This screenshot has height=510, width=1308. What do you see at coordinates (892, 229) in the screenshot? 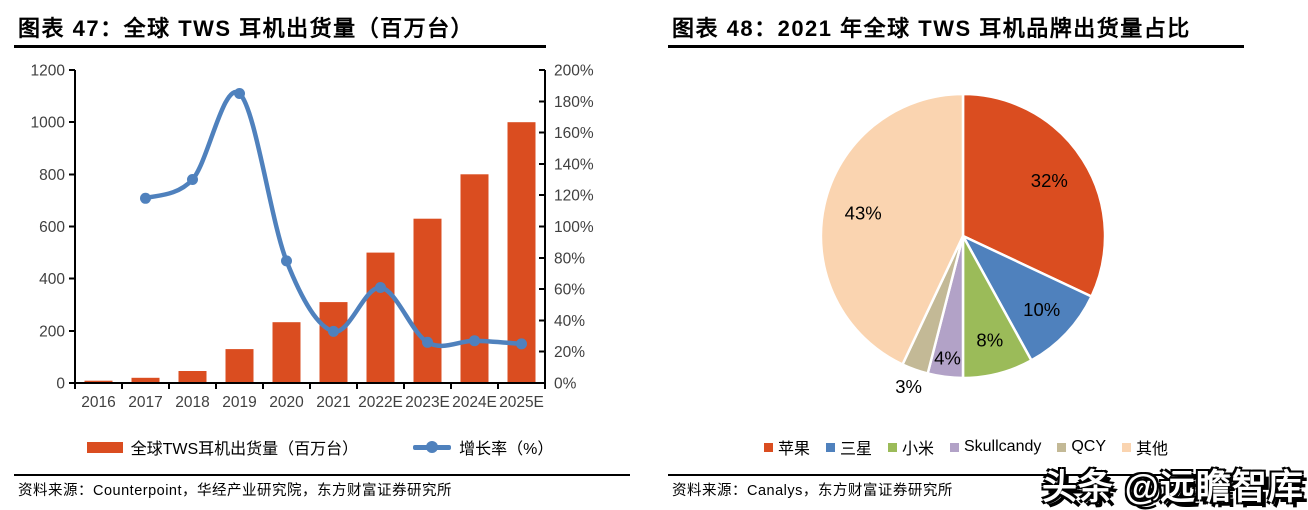
I see `pie-slice-5-其他` at bounding box center [892, 229].